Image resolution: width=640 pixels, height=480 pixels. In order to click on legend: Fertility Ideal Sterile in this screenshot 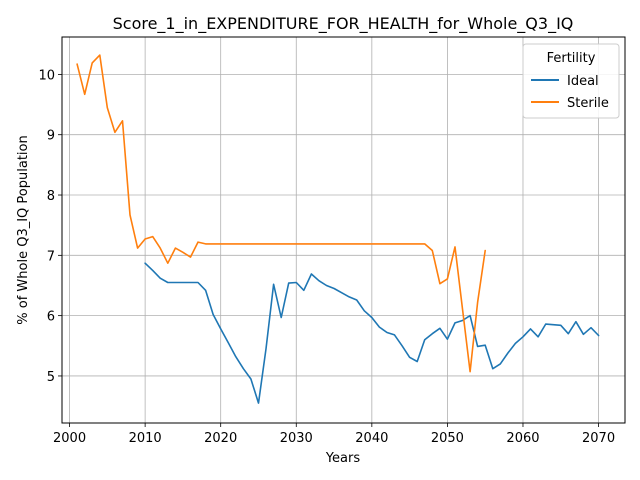, I will do `click(571, 81)`.